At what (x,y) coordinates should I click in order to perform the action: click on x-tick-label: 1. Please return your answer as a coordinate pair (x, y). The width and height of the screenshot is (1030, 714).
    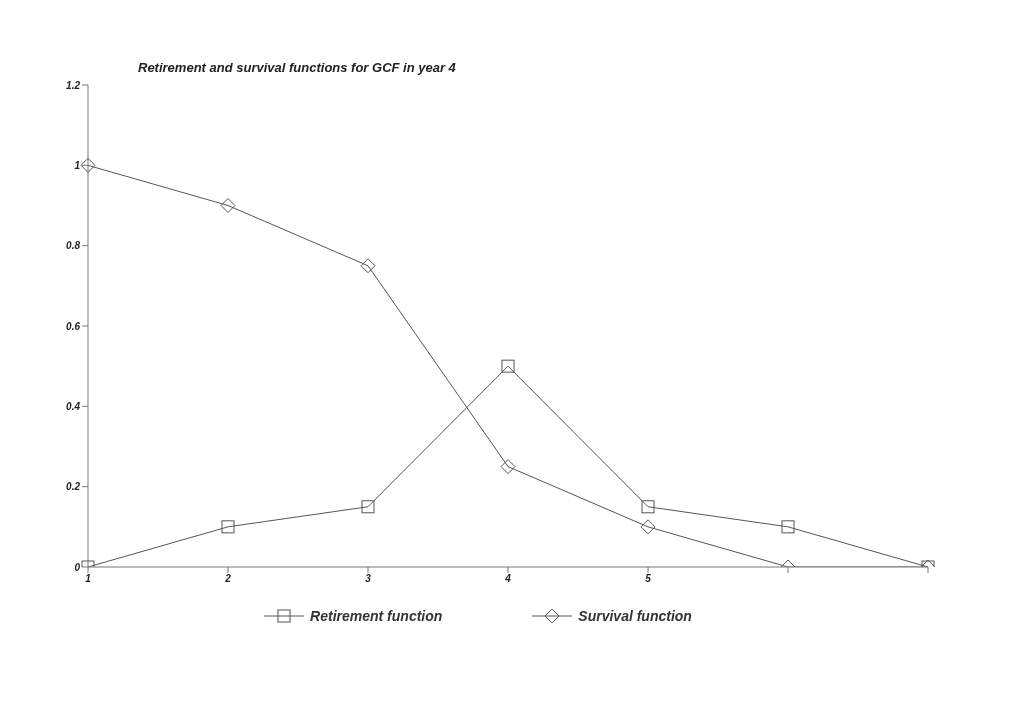
    Looking at the image, I should click on (88, 579).